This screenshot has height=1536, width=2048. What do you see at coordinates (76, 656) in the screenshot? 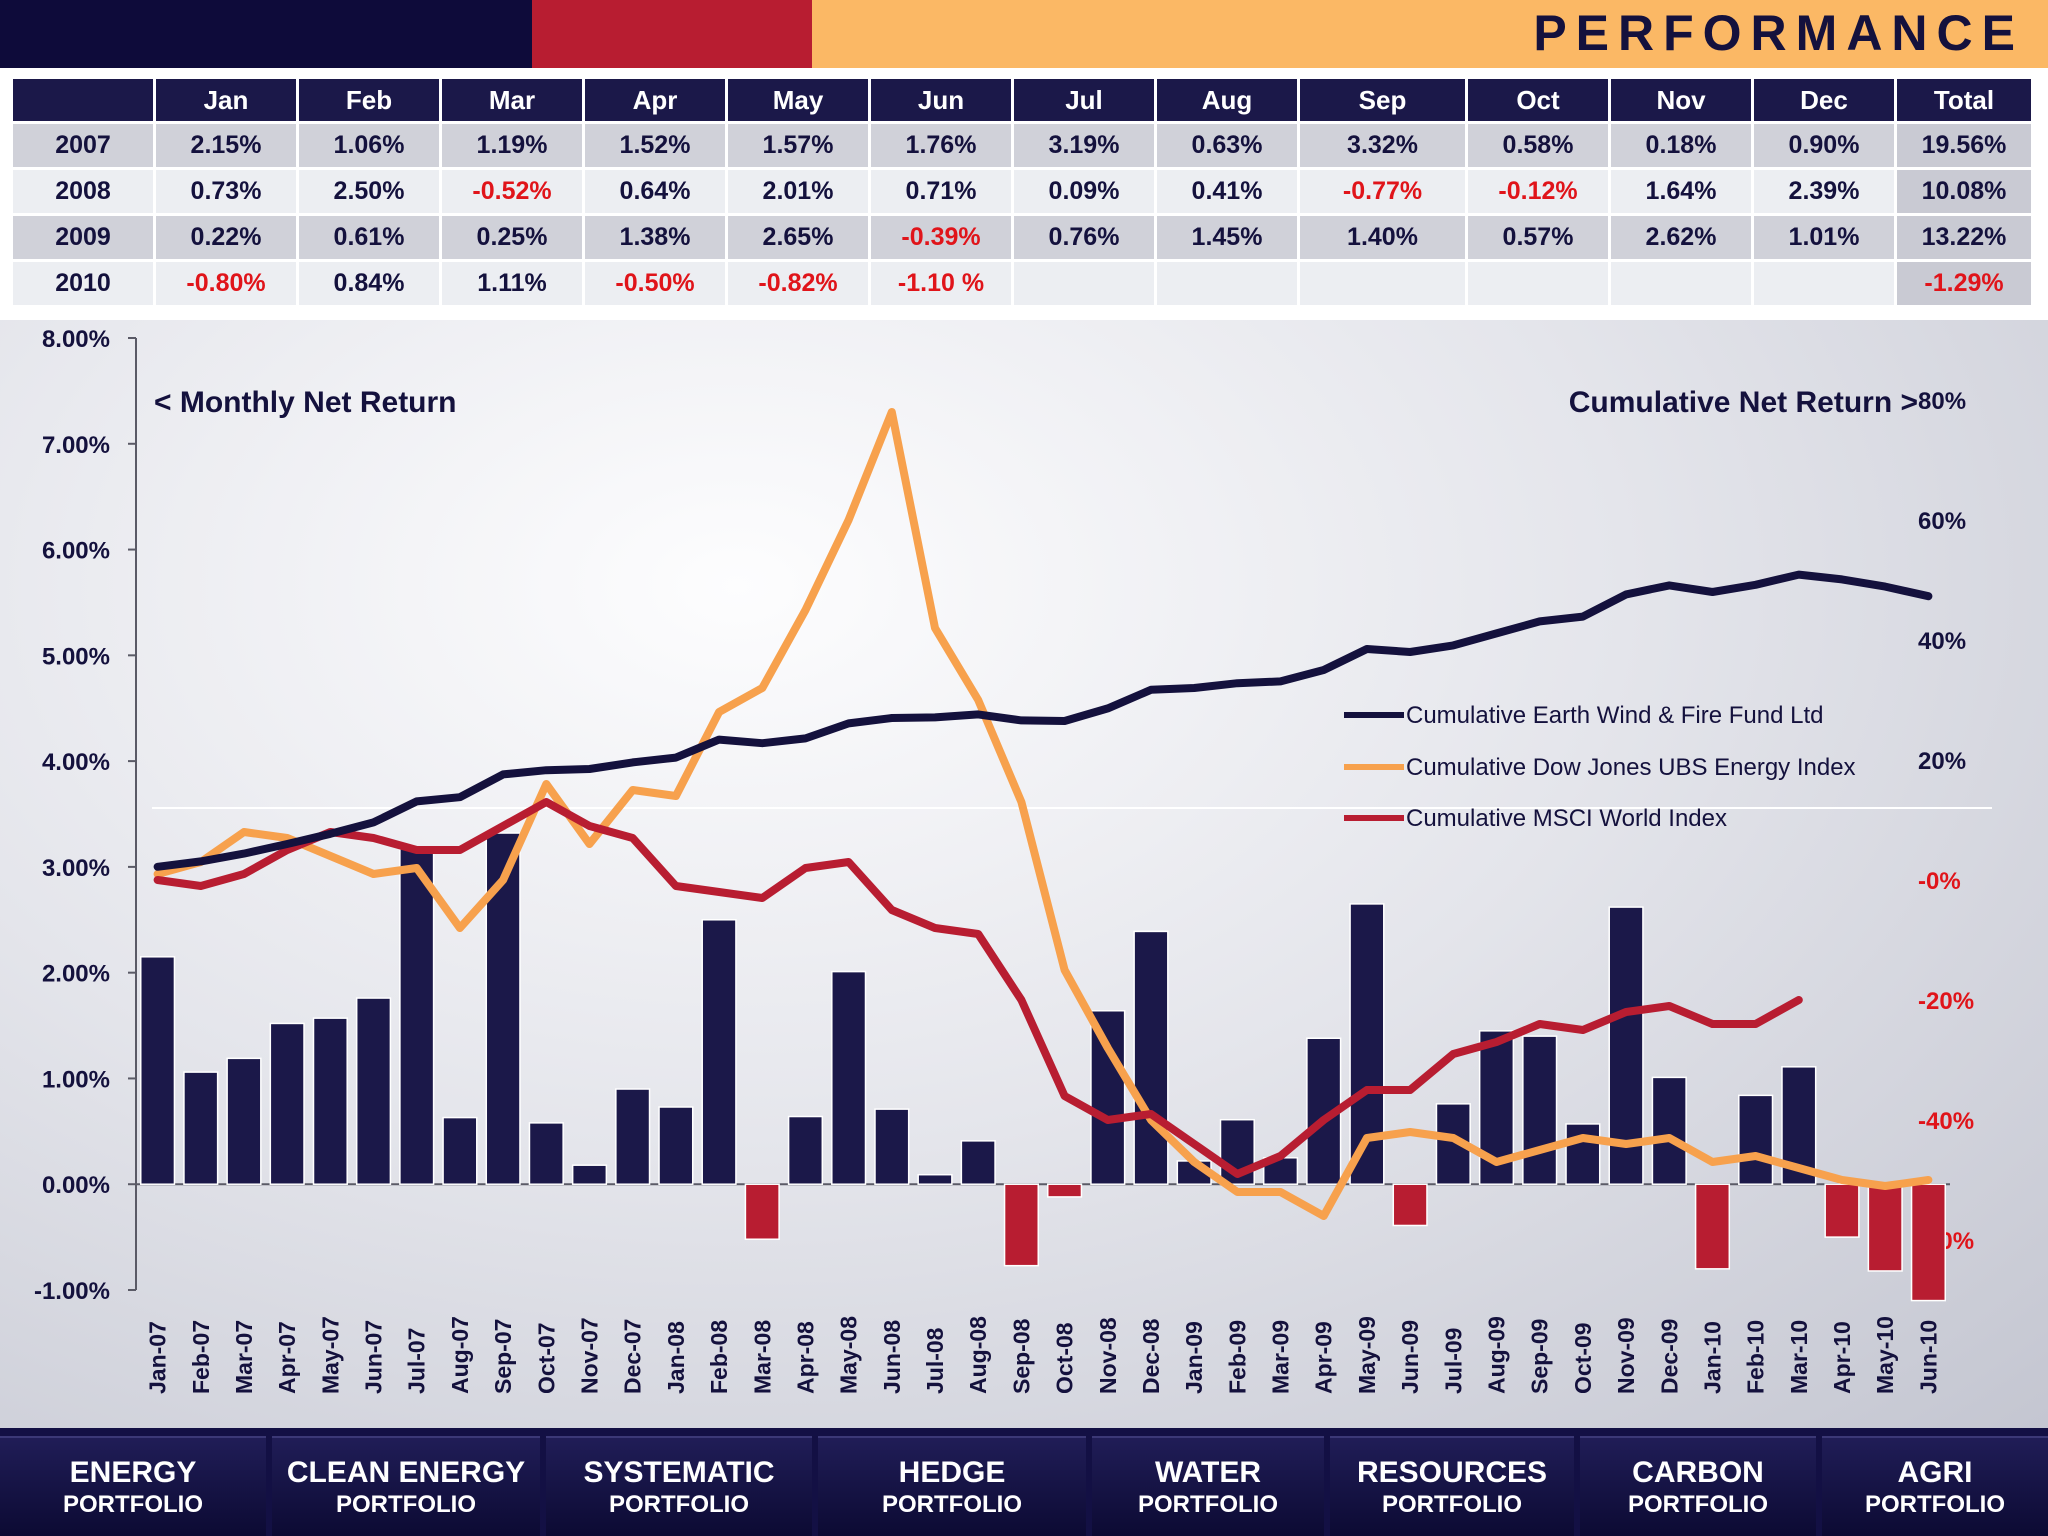
I see `left-axis-tick-label: 5.00%` at bounding box center [76, 656].